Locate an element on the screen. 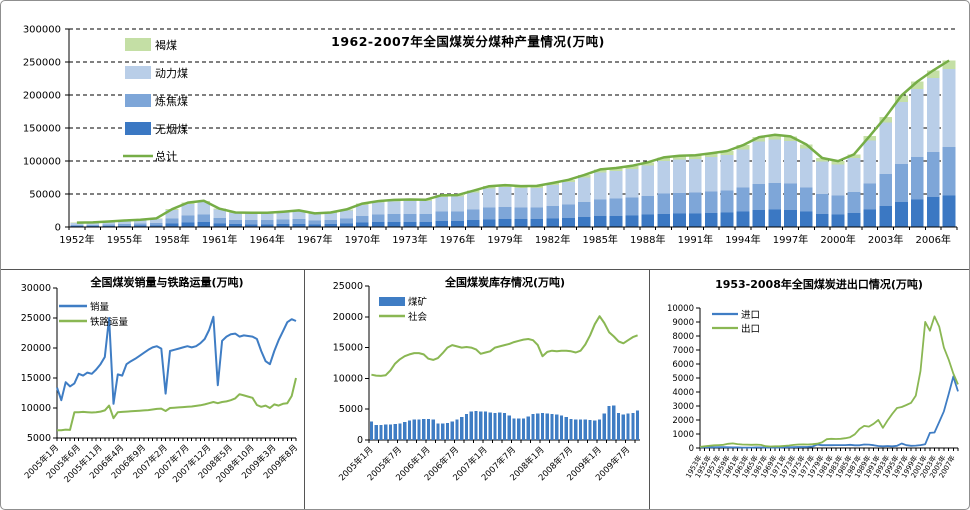 Image resolution: width=970 pixels, height=510 pixels. svg-text: 1958年 is located at coordinates (171, 239).